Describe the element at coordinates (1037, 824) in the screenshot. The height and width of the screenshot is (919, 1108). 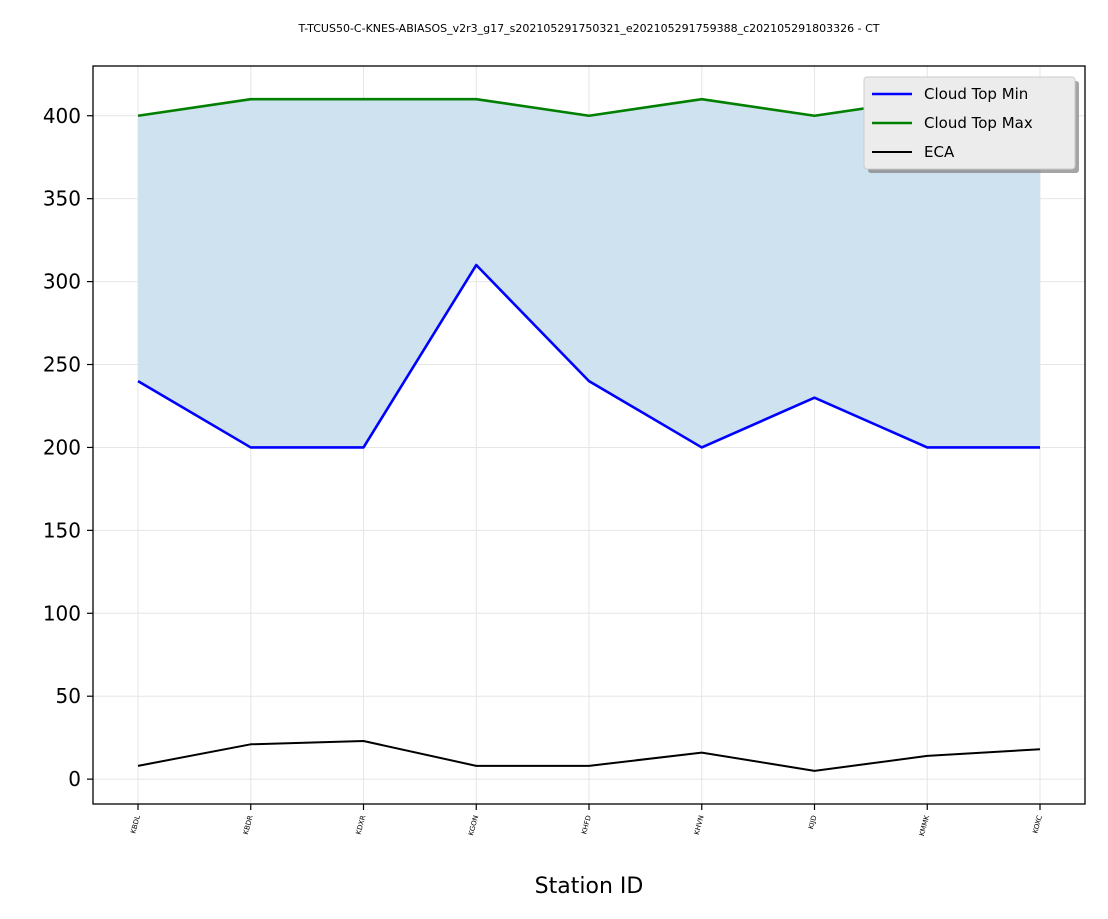
I see `x-tick-label: KOXC` at that location.